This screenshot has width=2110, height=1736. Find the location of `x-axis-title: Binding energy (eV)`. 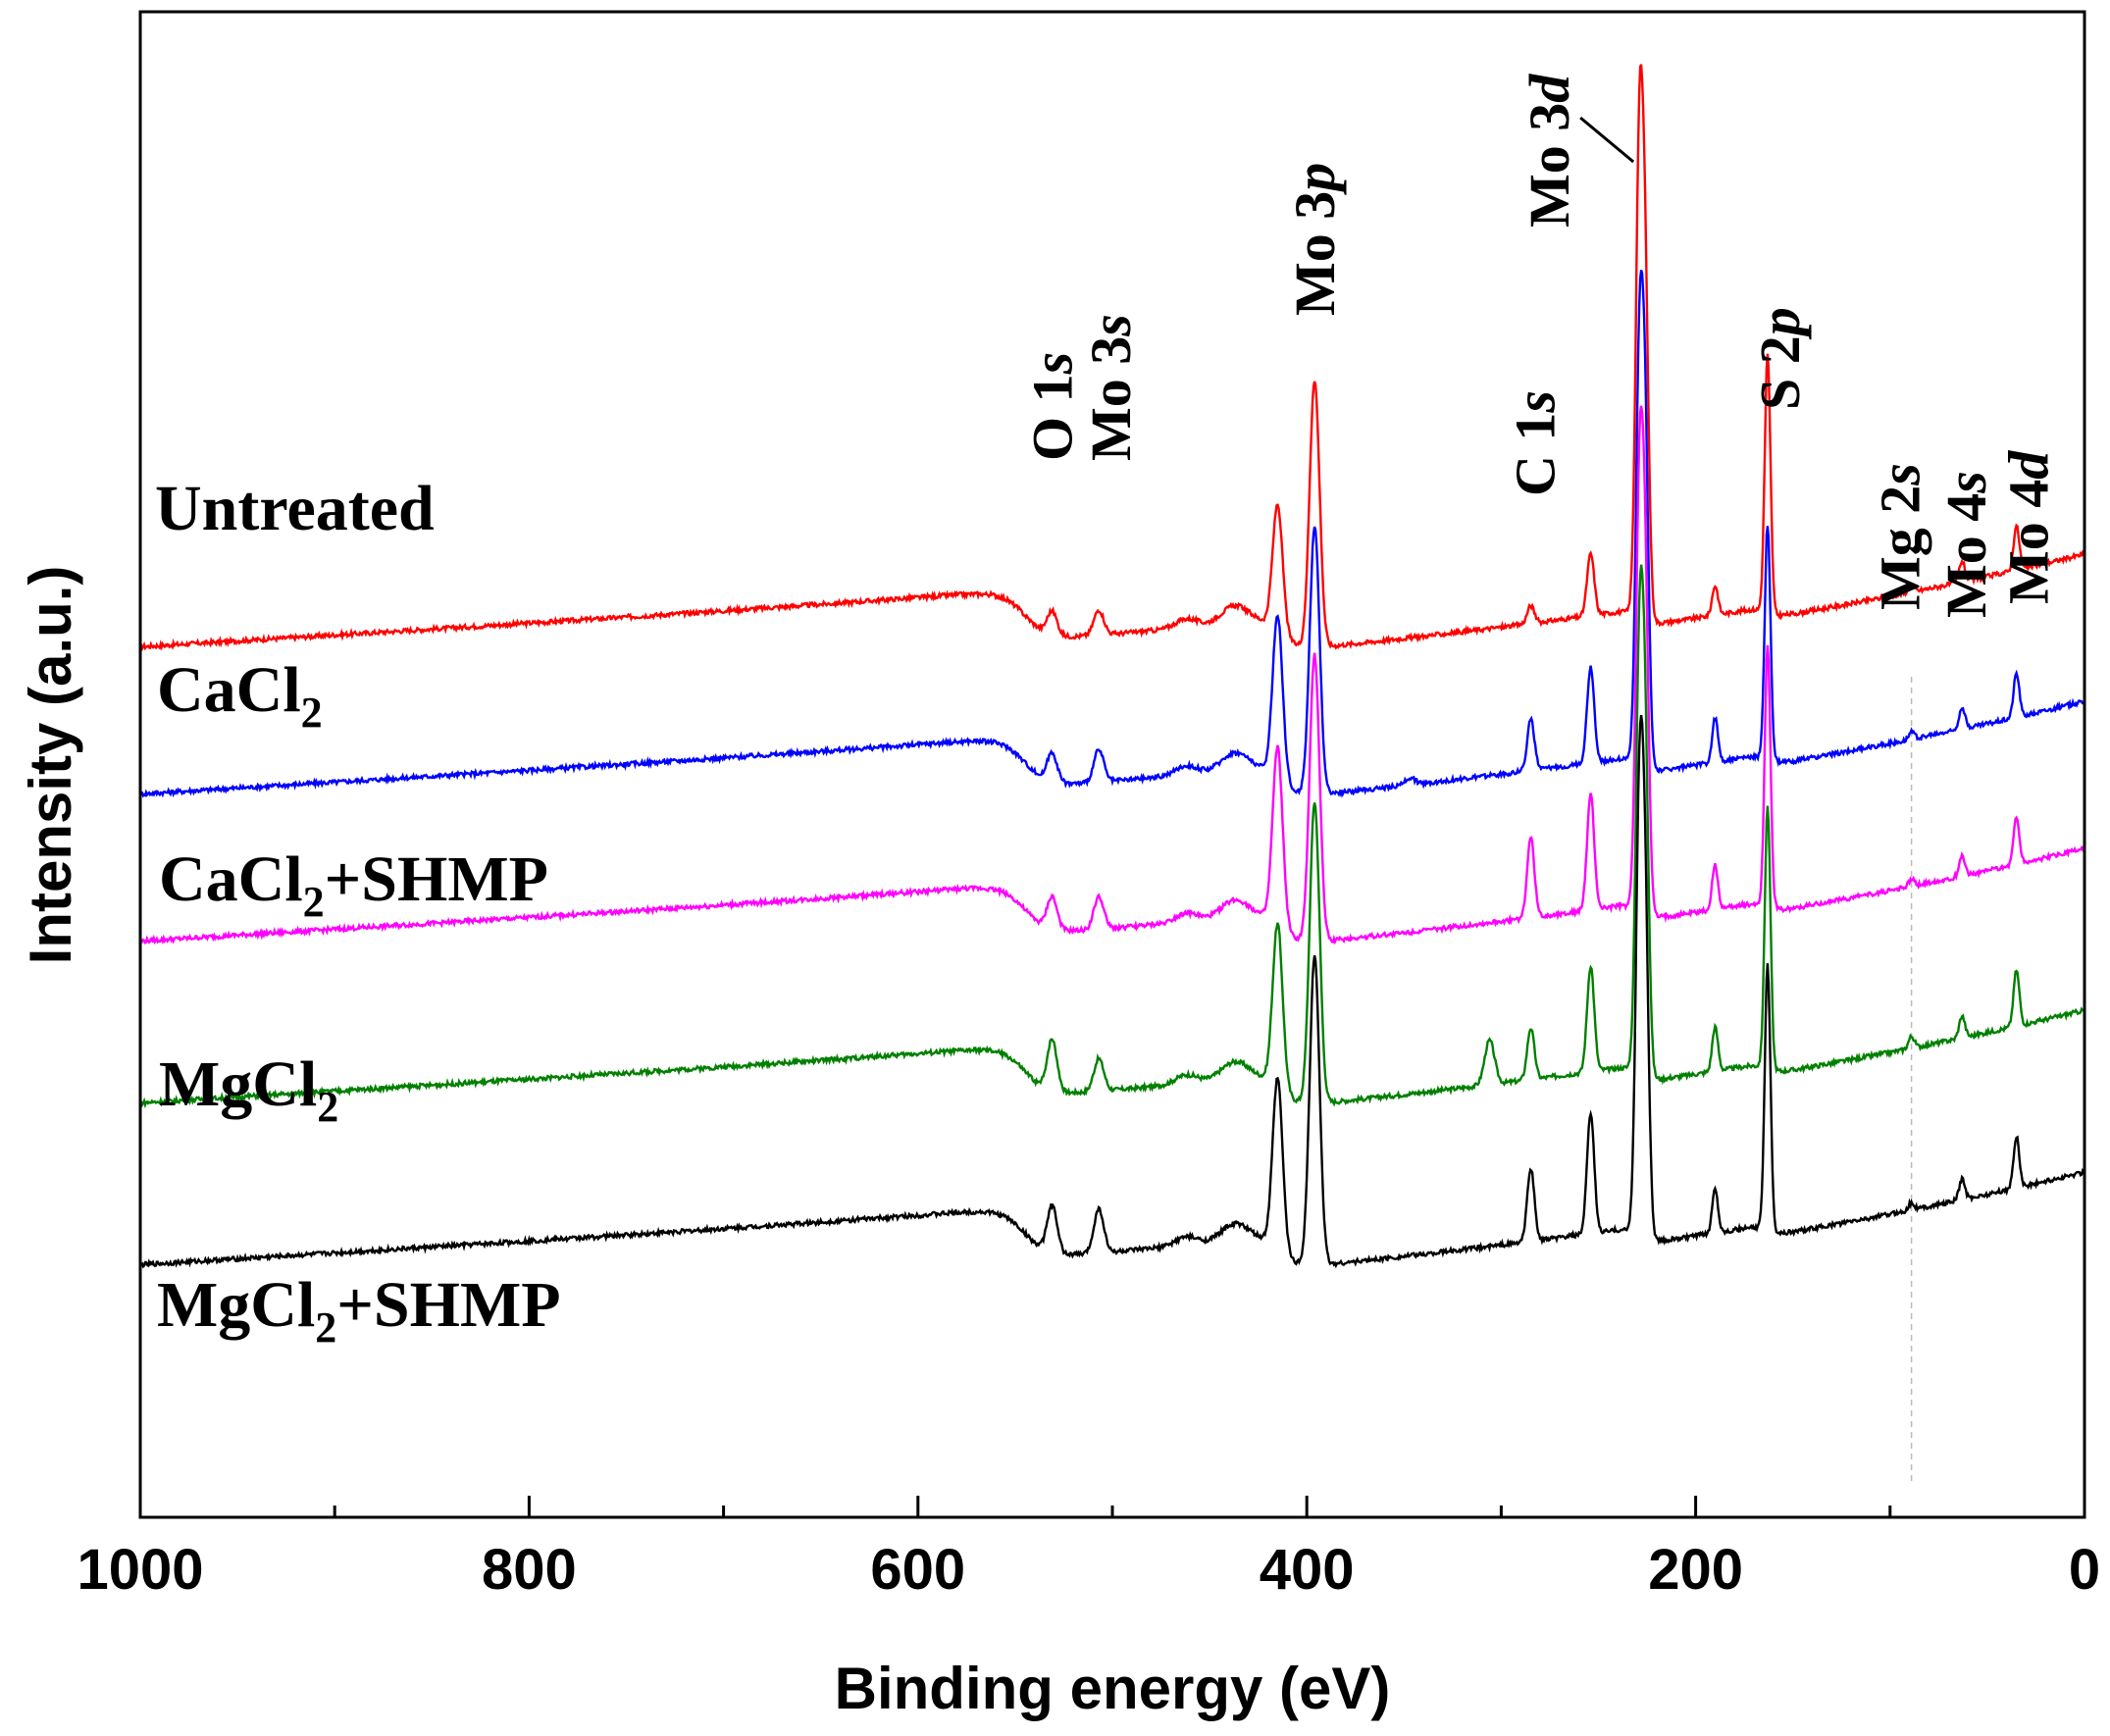

x-axis-title: Binding energy (eV) is located at coordinates (1113, 1689).